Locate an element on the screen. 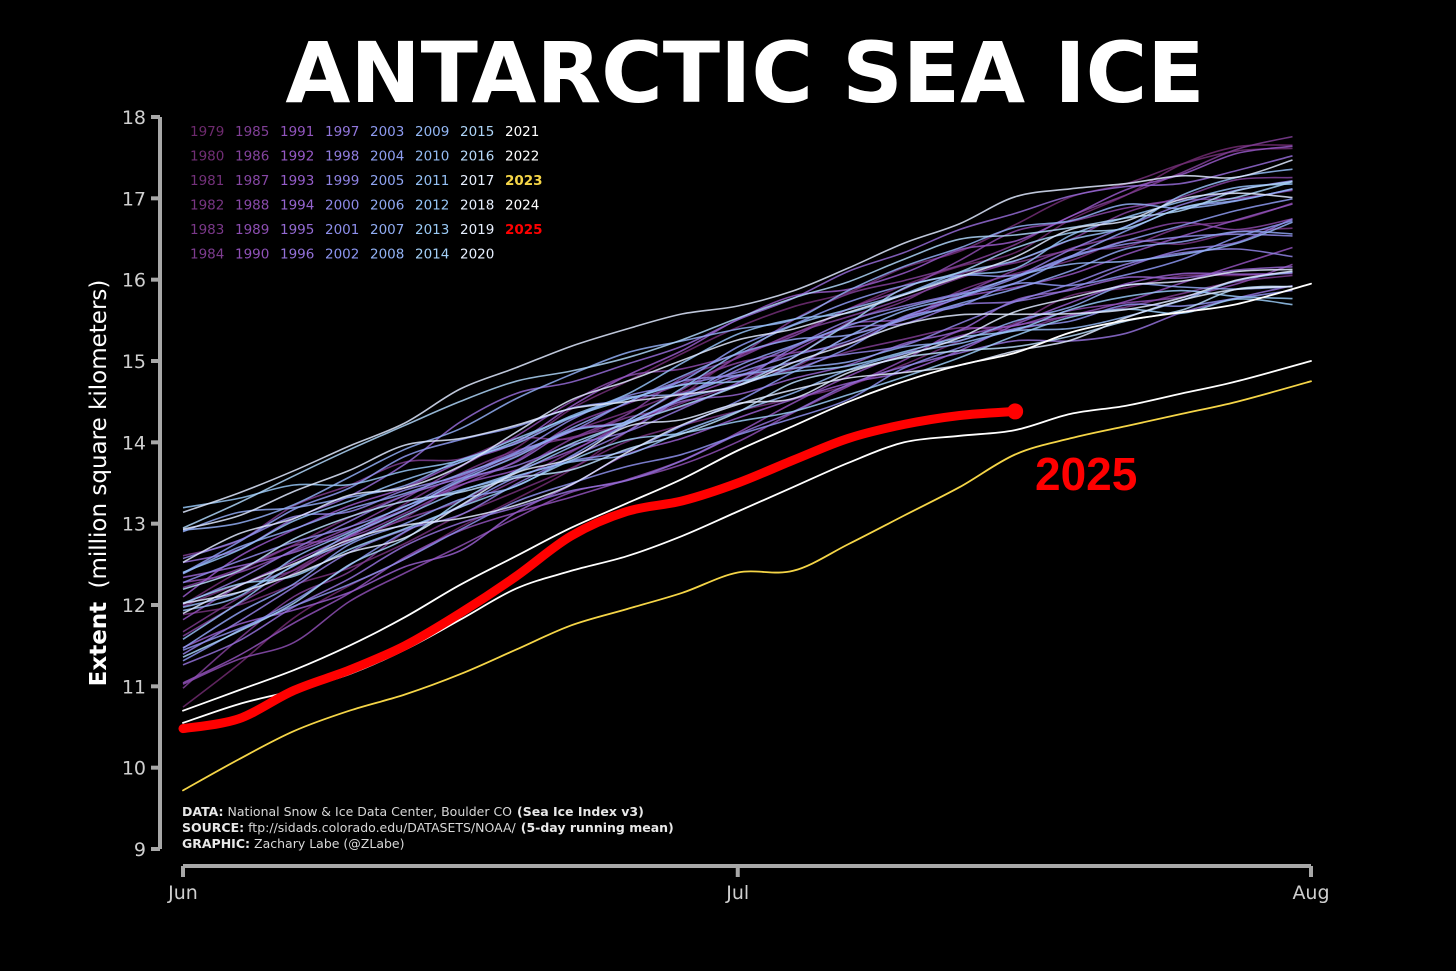 This screenshot has width=1456, height=971. legend-item-1984: 1984 is located at coordinates (207, 255).